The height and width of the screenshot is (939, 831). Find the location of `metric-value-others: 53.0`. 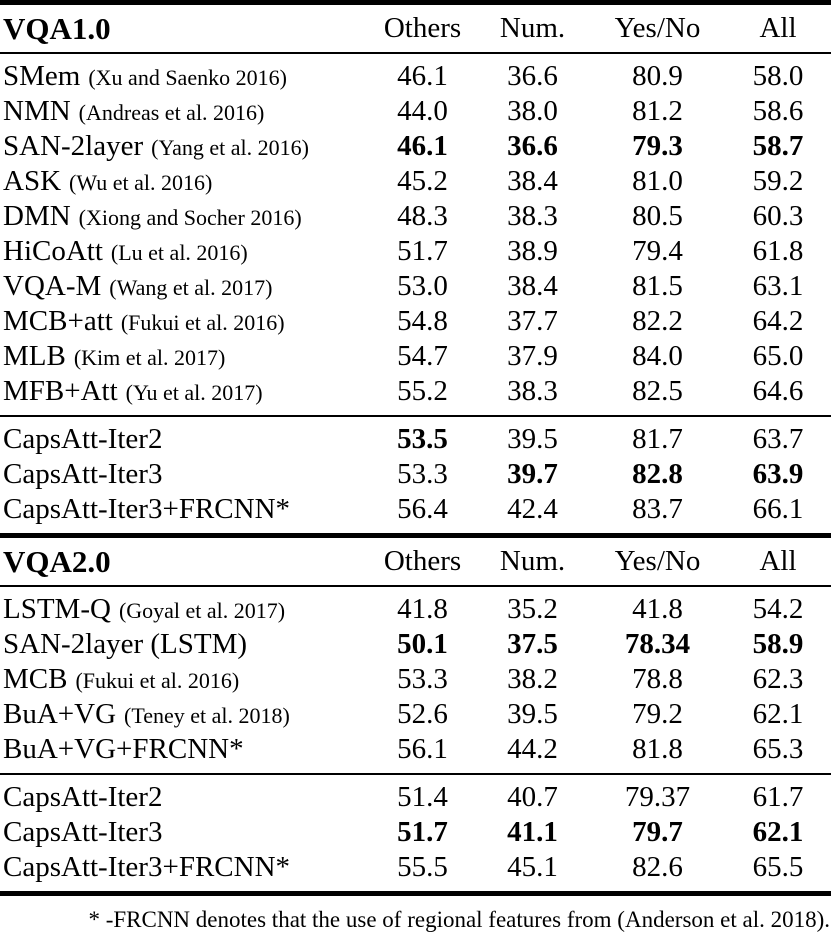

metric-value-others: 53.0 is located at coordinates (422, 286).